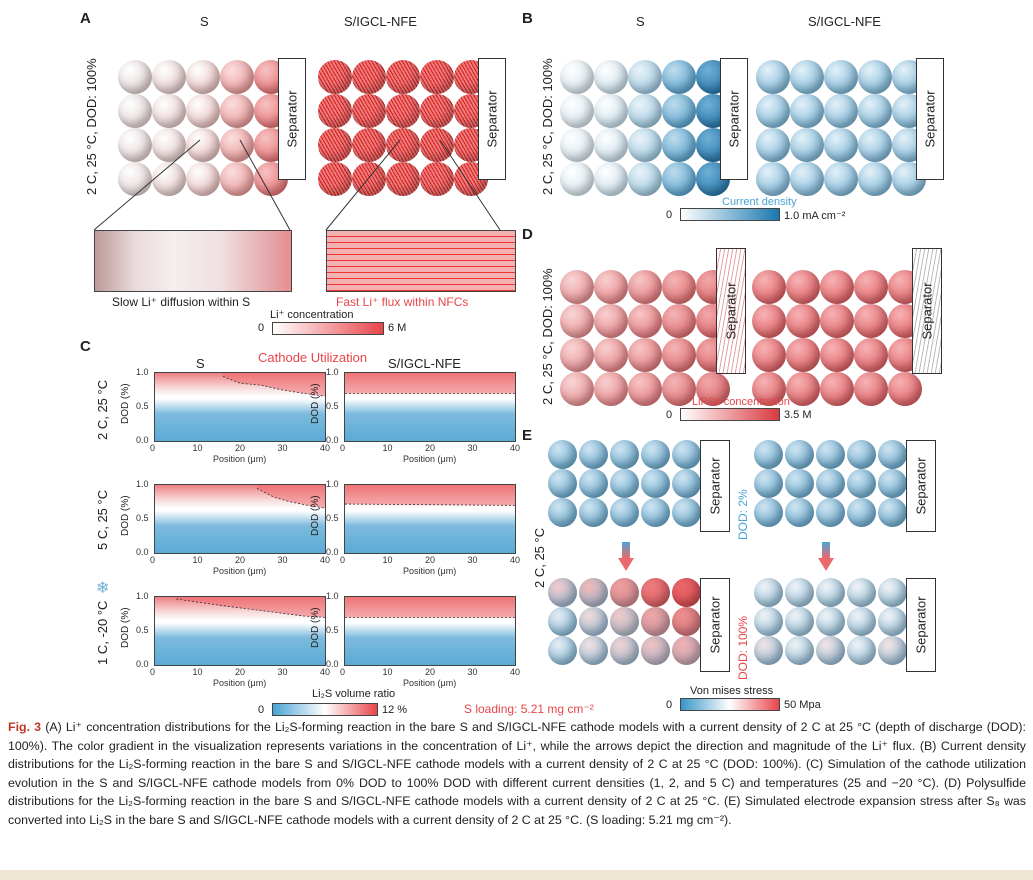  Describe the element at coordinates (529, 709) in the screenshot. I see `panel-c-s-loading: S loading: 5.21 mg cm⁻²` at that location.